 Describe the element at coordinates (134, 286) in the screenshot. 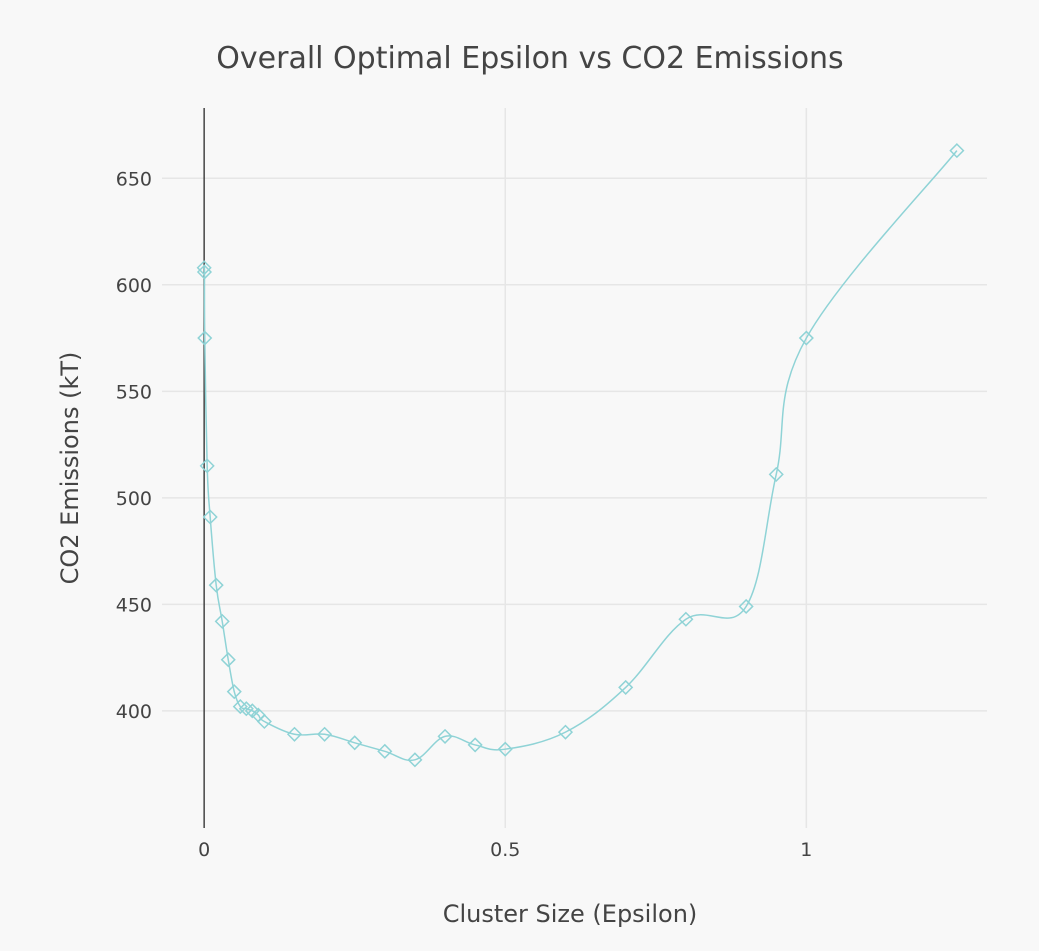

I see `y-tick-label: 600` at that location.